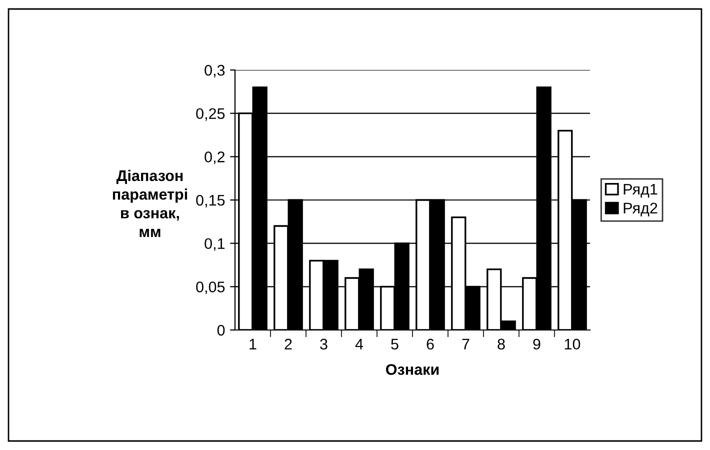 The width and height of the screenshot is (710, 450). What do you see at coordinates (359, 344) in the screenshot?
I see `x-tick-label: 4` at bounding box center [359, 344].